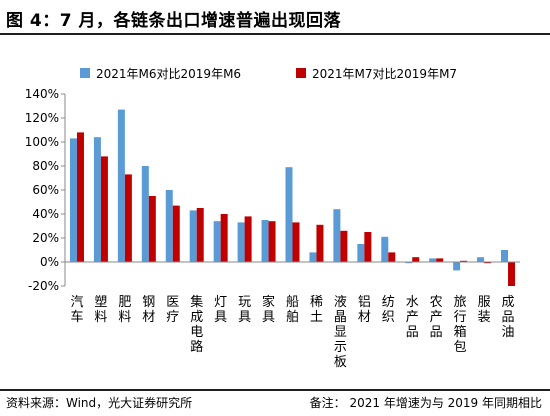 This screenshot has width=550, height=416. What do you see at coordinates (268, 74) in the screenshot?
I see `legend: 2021年M6对比2019年M6 2021年M7对比2019年M7` at bounding box center [268, 74].